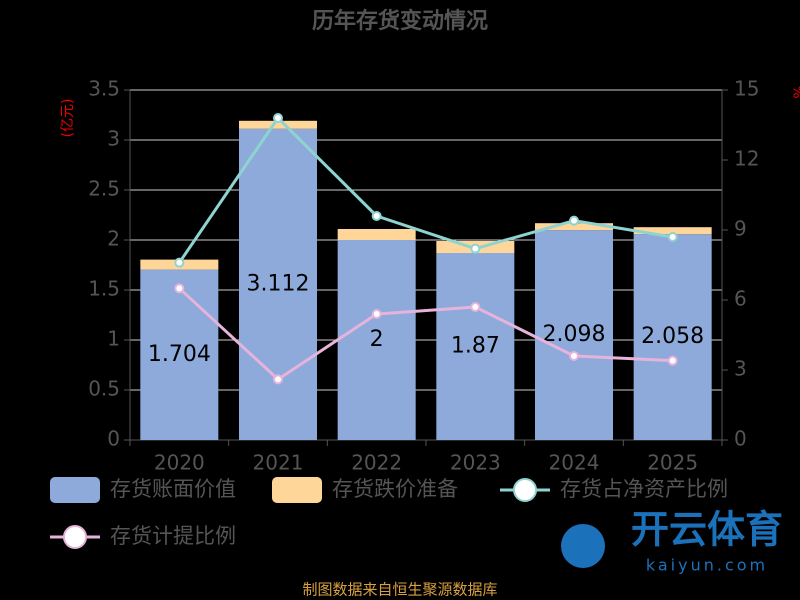  I want to click on x-tick-label: 2020, so click(179, 463).